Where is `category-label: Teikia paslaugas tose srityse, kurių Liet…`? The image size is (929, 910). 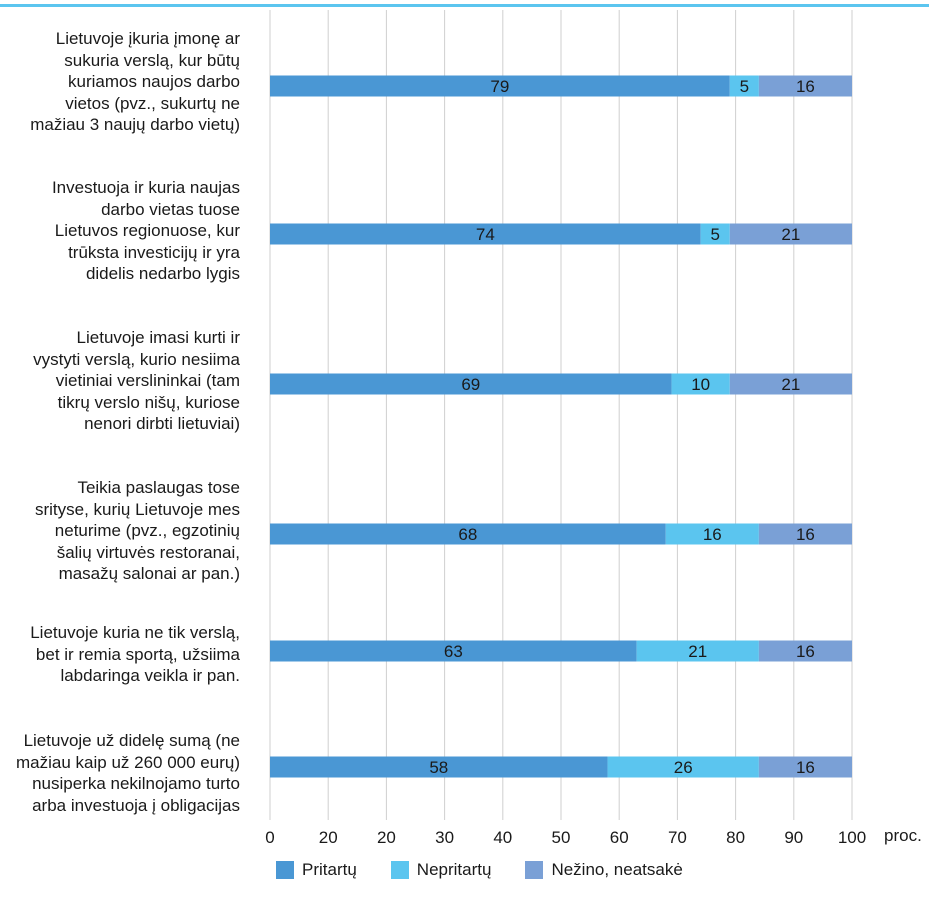
category-label: Teikia paslaugas tose srityse, kurių Liet… is located at coordinates (120, 531).